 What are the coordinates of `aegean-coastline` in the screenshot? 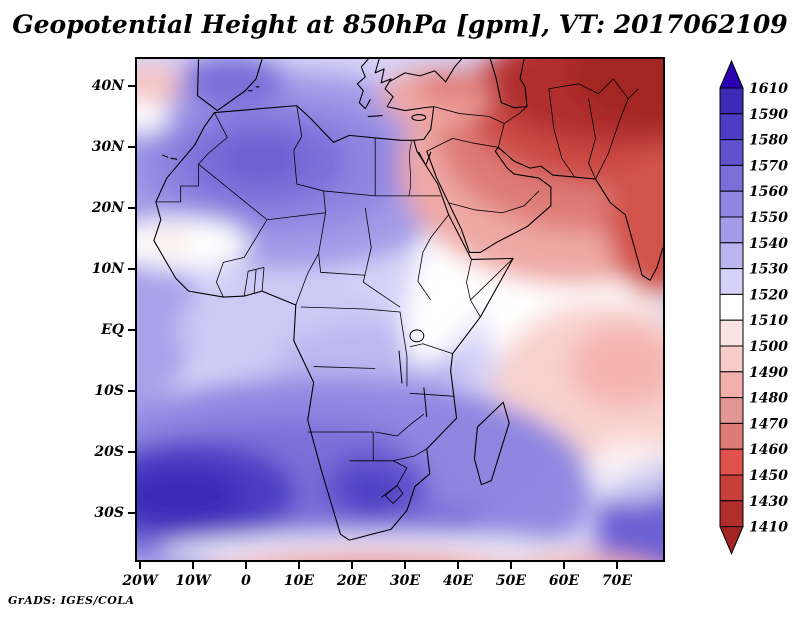 It's located at (384, 83).